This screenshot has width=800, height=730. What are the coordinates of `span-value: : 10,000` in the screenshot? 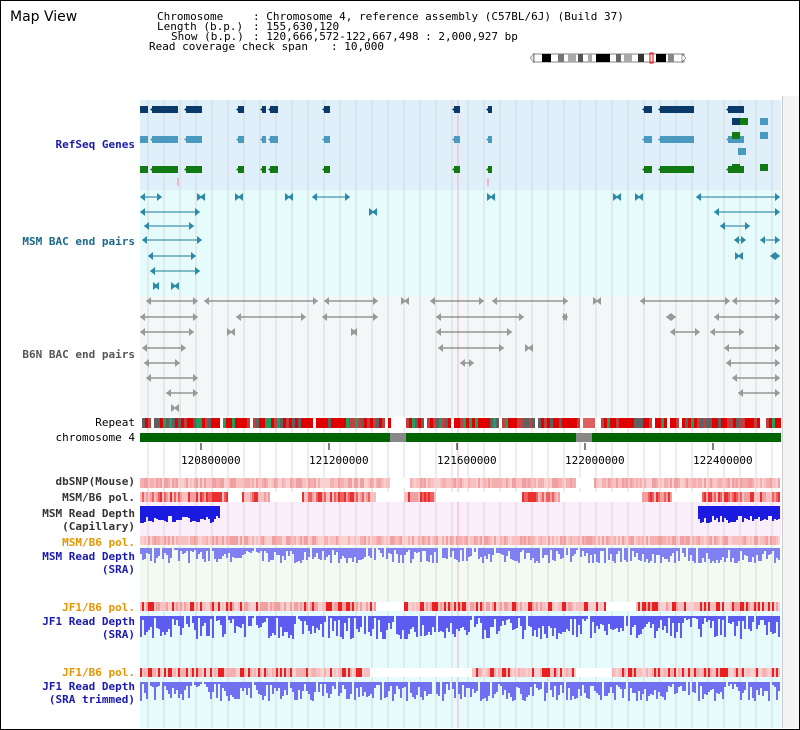 It's located at (357, 46).